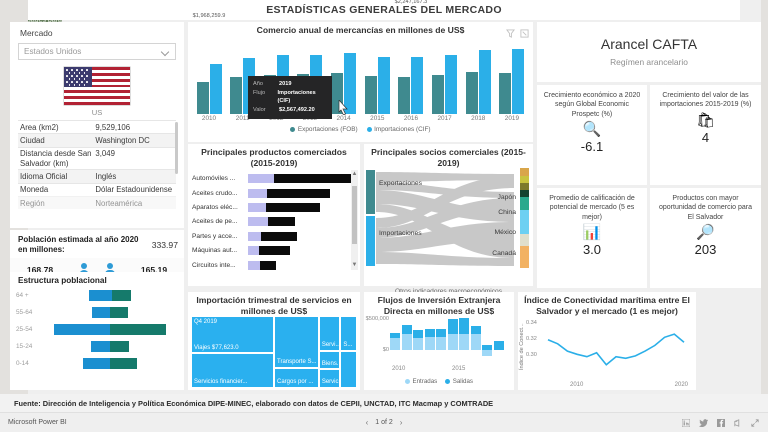 The image size is (768, 432). What do you see at coordinates (524, 222) in the screenshot?
I see `sankey-node-mexico` at bounding box center [524, 222].